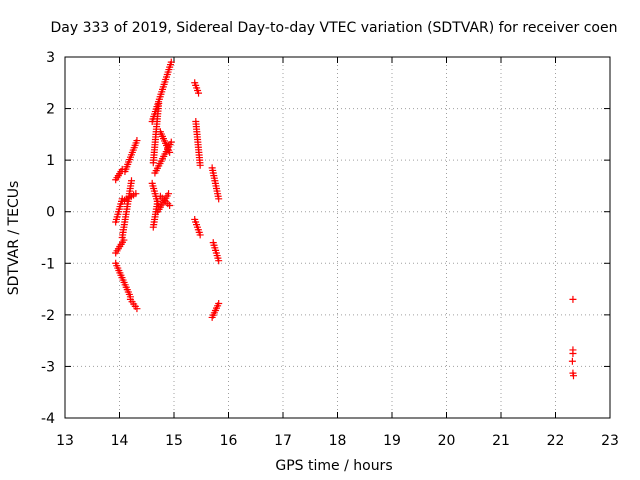  Describe the element at coordinates (50, 213) in the screenshot. I see `y-tick-label: 0` at that location.